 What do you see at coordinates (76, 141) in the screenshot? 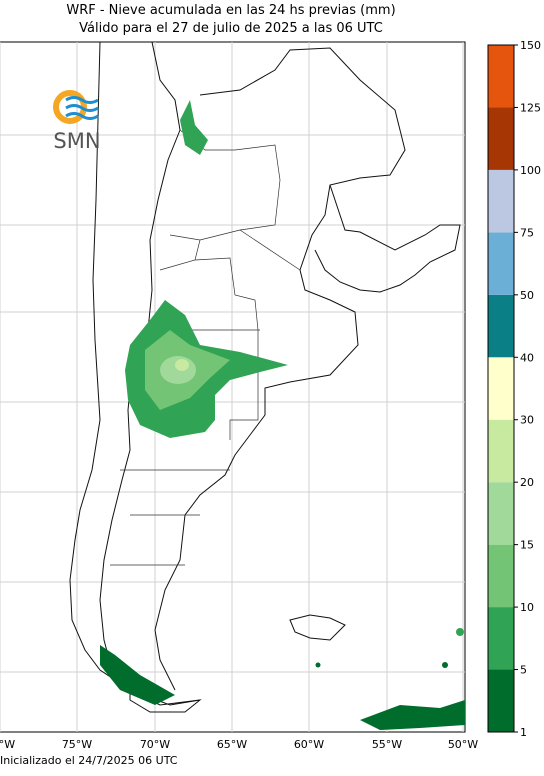
I see `logo-text: SMN` at bounding box center [76, 141].